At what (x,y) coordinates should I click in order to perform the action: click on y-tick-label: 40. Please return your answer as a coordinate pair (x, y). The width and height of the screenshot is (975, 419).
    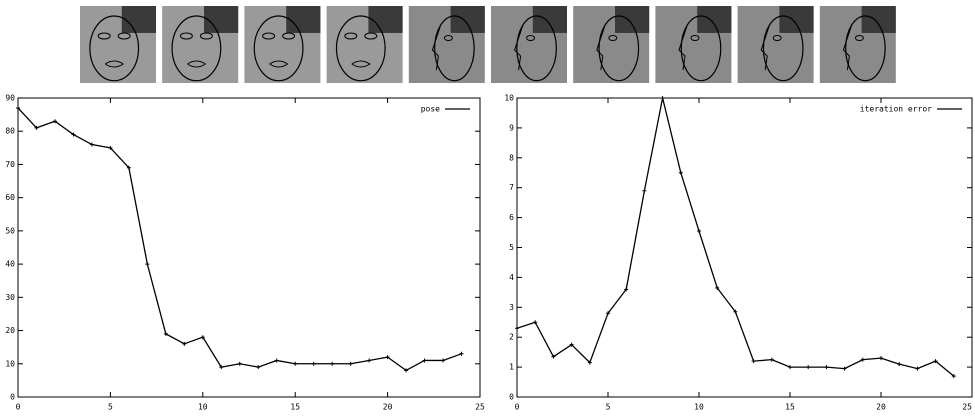
    Looking at the image, I should click on (10, 264).